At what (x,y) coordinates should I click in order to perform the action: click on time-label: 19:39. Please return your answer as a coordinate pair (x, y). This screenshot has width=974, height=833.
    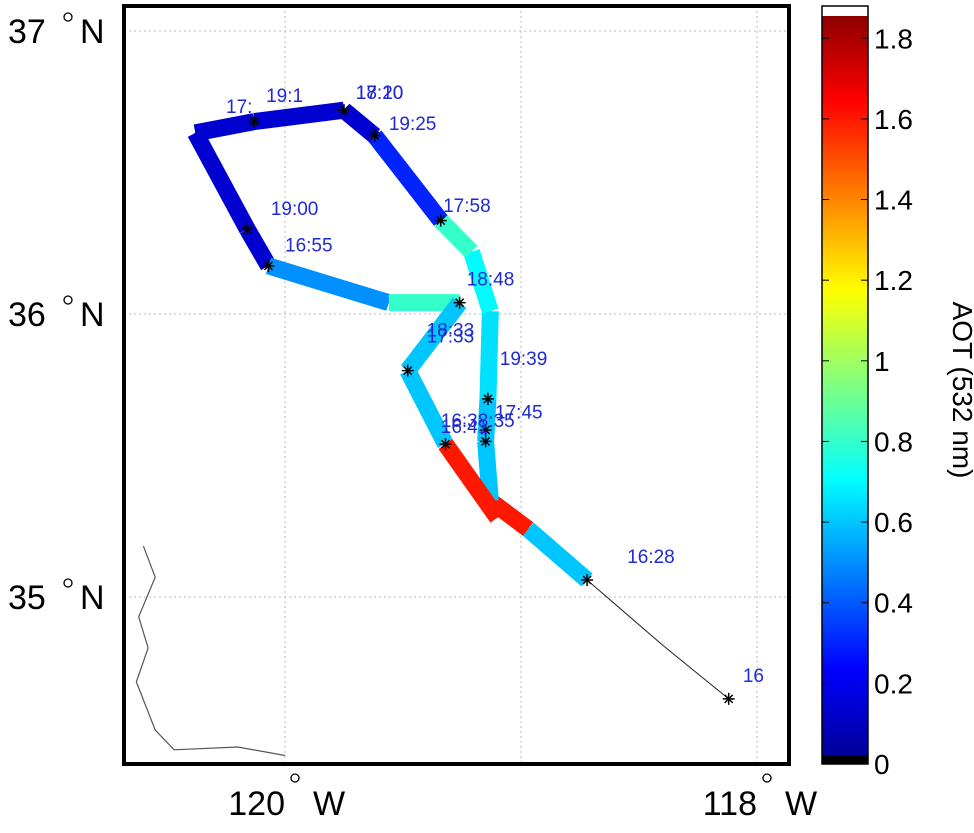
    Looking at the image, I should click on (524, 359).